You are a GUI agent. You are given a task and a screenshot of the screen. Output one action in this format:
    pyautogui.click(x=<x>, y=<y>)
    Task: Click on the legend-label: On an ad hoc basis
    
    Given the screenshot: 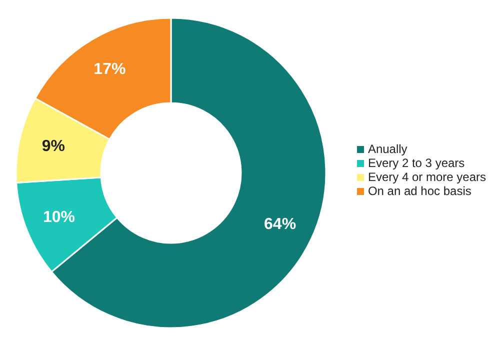 What is the action you would take?
    pyautogui.click(x=420, y=191)
    